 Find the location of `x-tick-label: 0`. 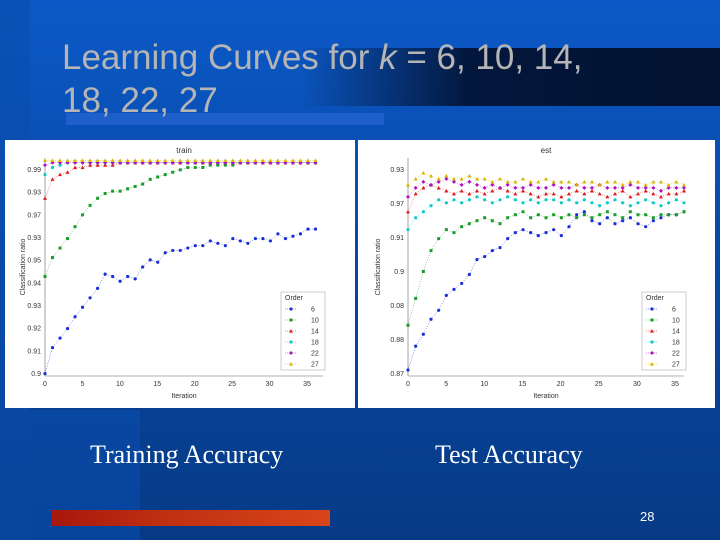

x-tick-label: 0 is located at coordinates (45, 384).